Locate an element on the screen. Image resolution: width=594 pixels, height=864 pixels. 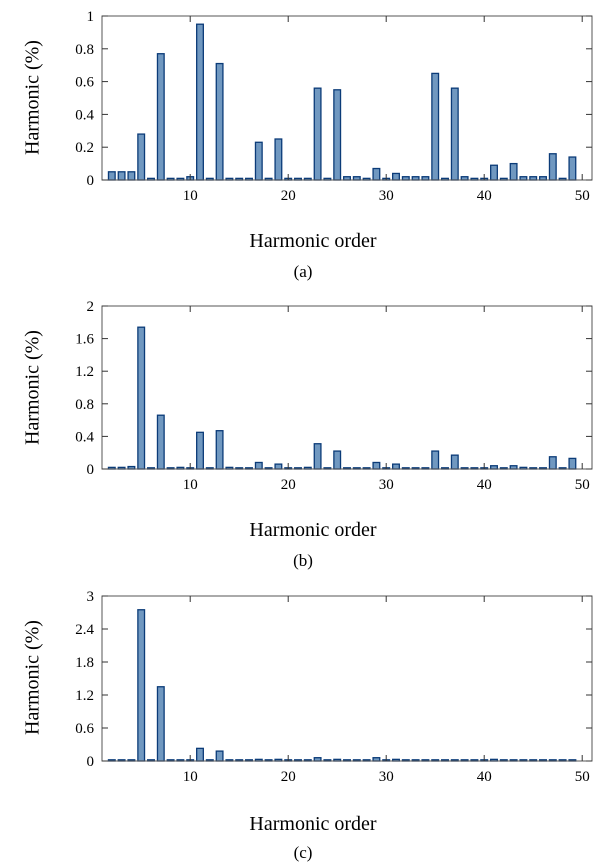
chart-c-xtick-label-20: 20 is located at coordinates (288, 777).